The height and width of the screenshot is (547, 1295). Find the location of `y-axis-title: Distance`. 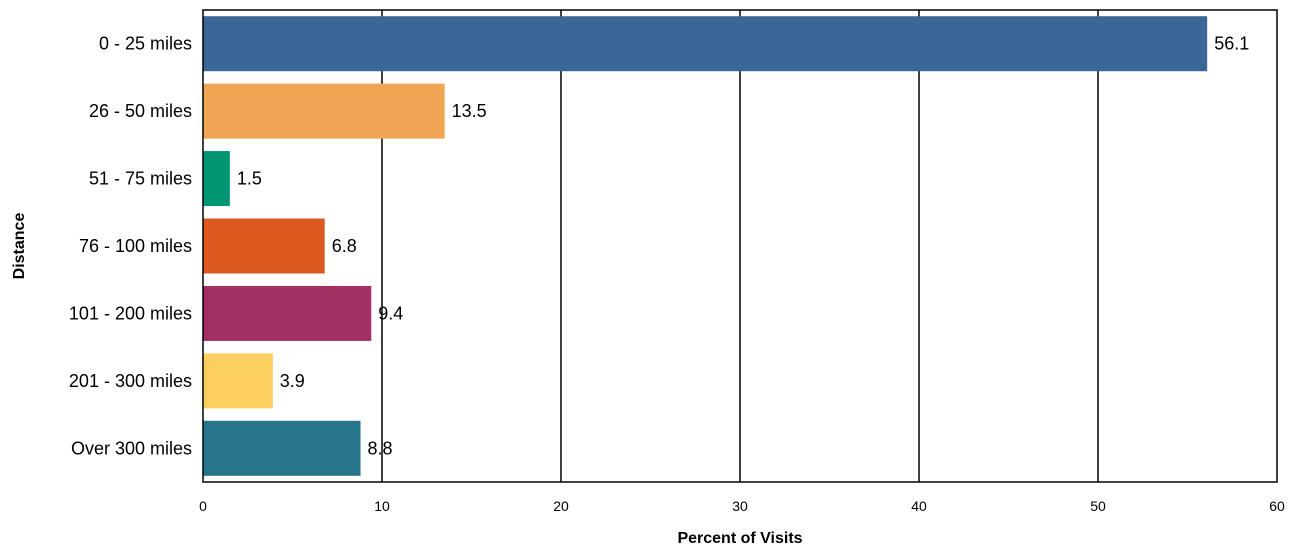

y-axis-title: Distance is located at coordinates (19, 246).